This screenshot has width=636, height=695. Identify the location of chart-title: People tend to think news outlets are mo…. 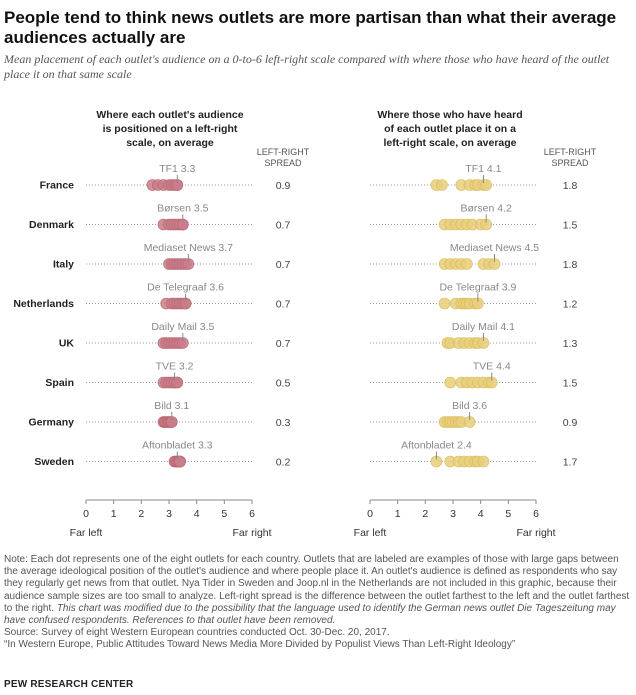
(310, 27).